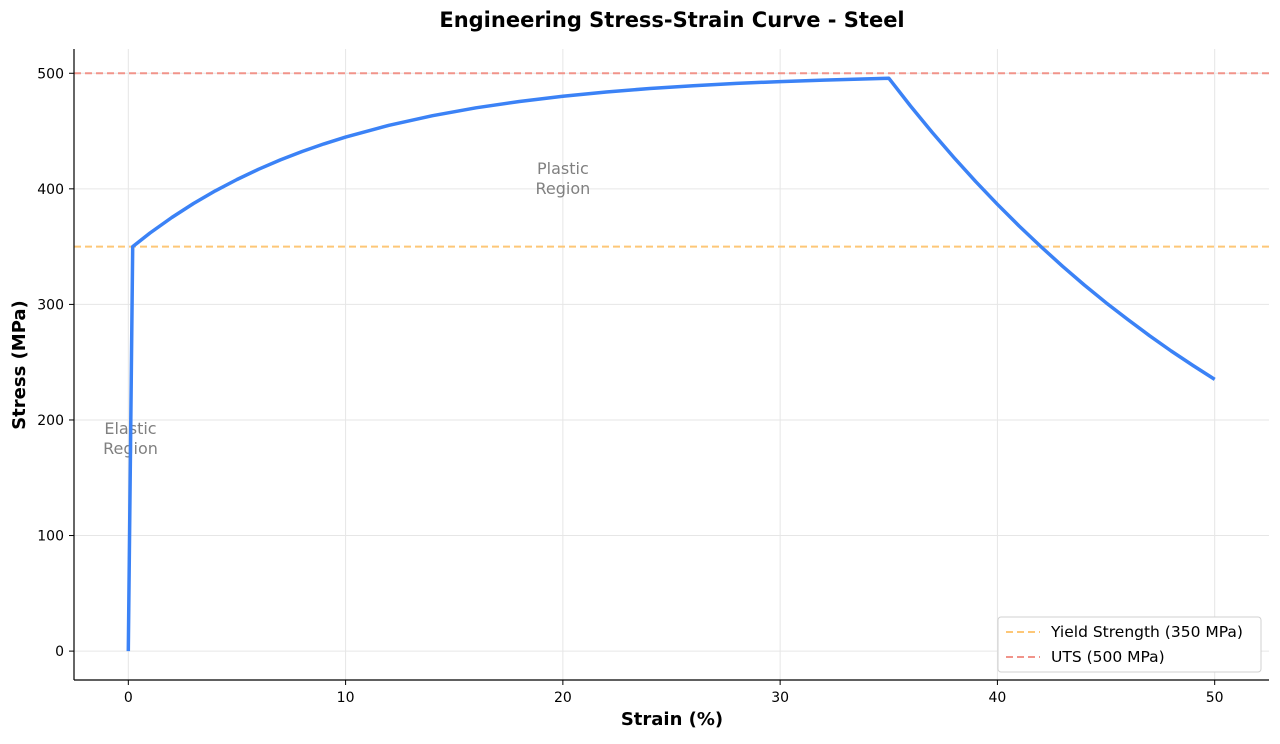 The image size is (1280, 744). I want to click on y-axis-label: Stress (MPa), so click(19, 365).